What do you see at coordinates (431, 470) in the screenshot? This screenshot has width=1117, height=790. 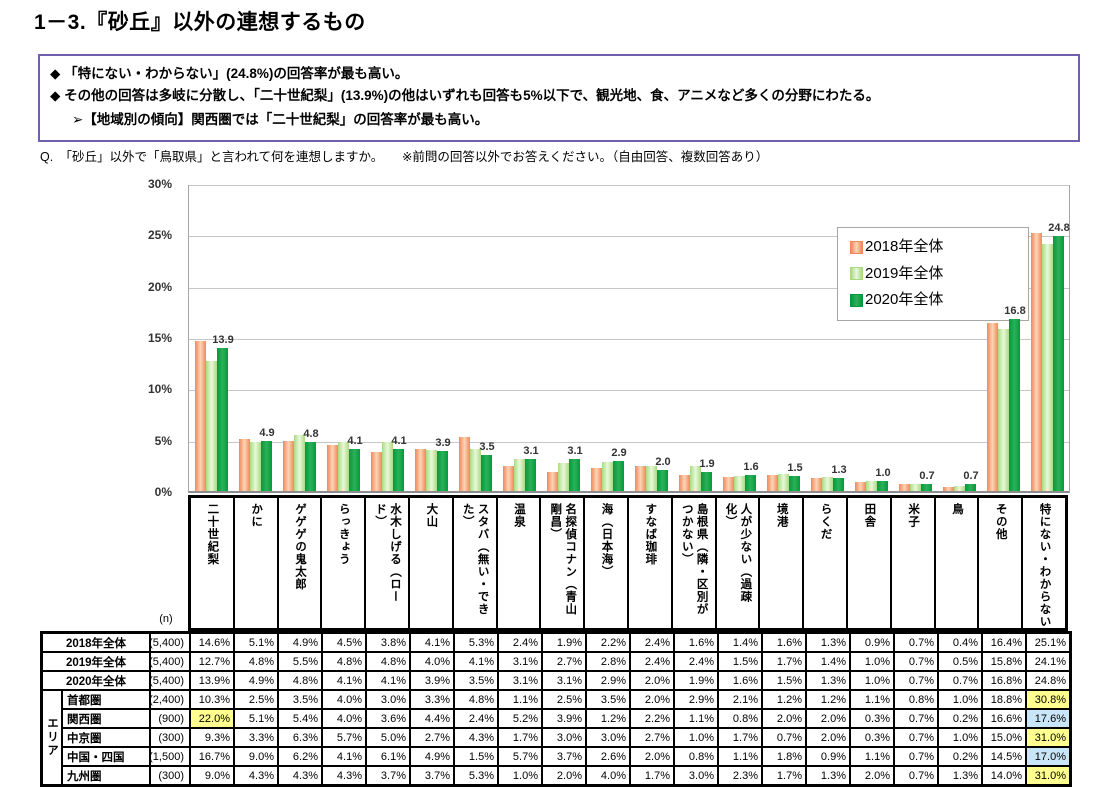 I see `bar-2019年全体-6` at bounding box center [431, 470].